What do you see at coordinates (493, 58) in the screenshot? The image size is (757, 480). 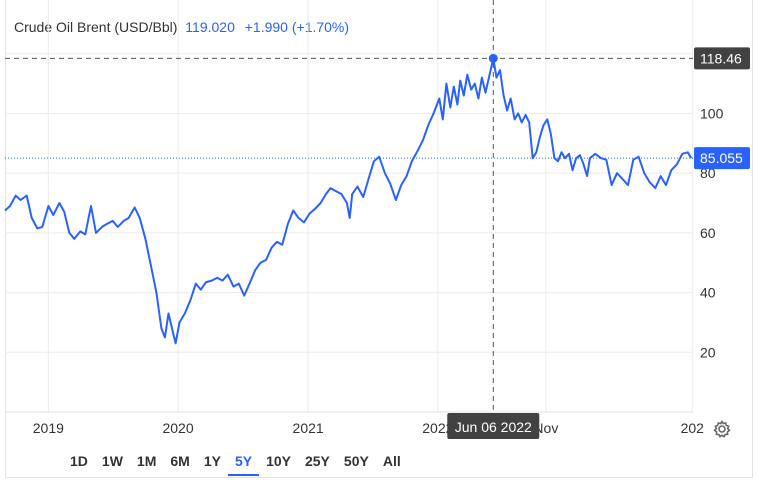 I see `crosshair-point` at bounding box center [493, 58].